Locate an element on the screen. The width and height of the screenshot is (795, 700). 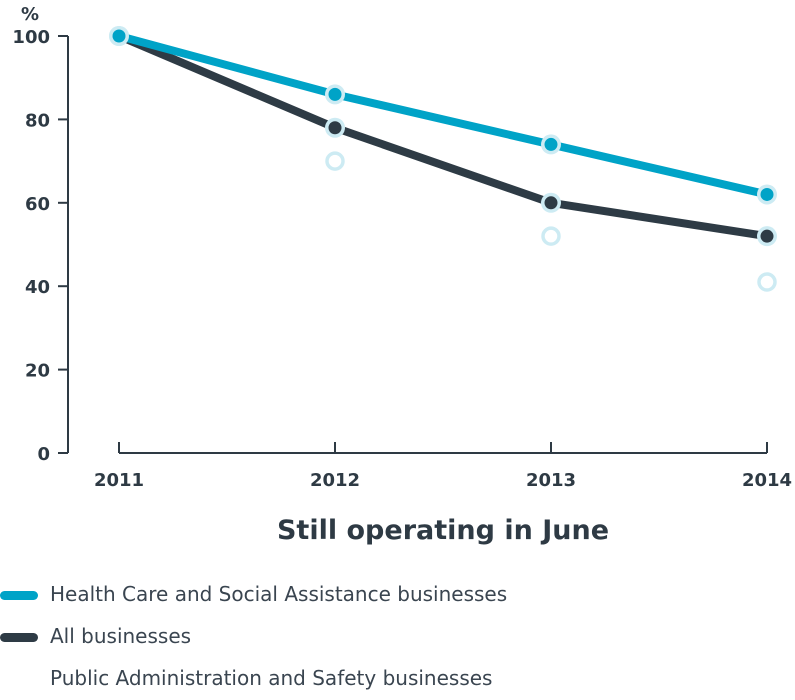
y-tick-label: 100 is located at coordinates (31, 37).